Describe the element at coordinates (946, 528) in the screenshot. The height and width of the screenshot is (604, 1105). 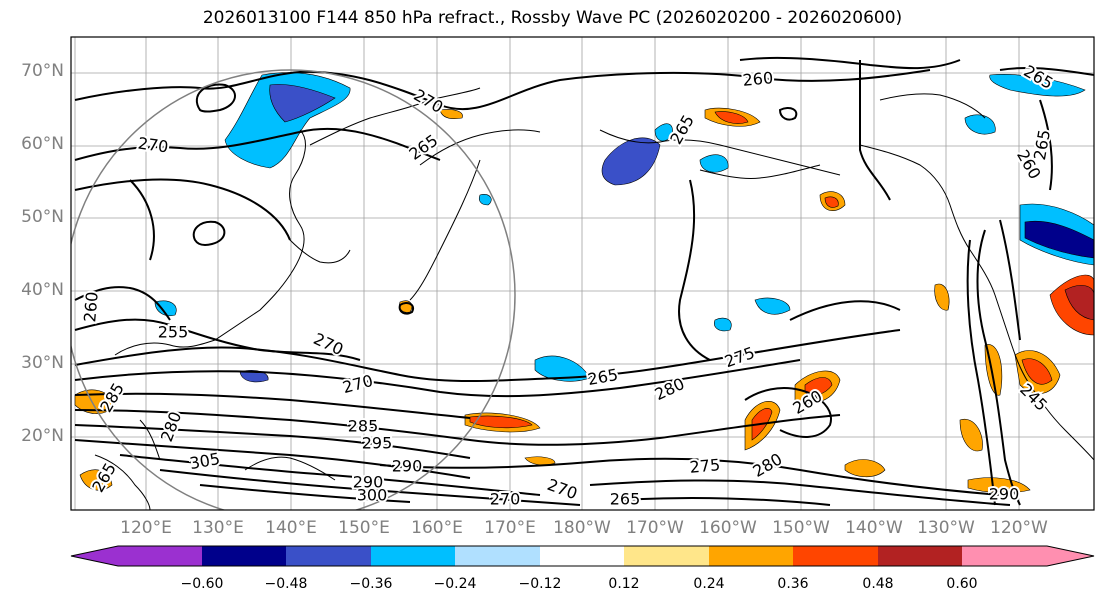
I see `lon-label-130w: 130°W` at that location.